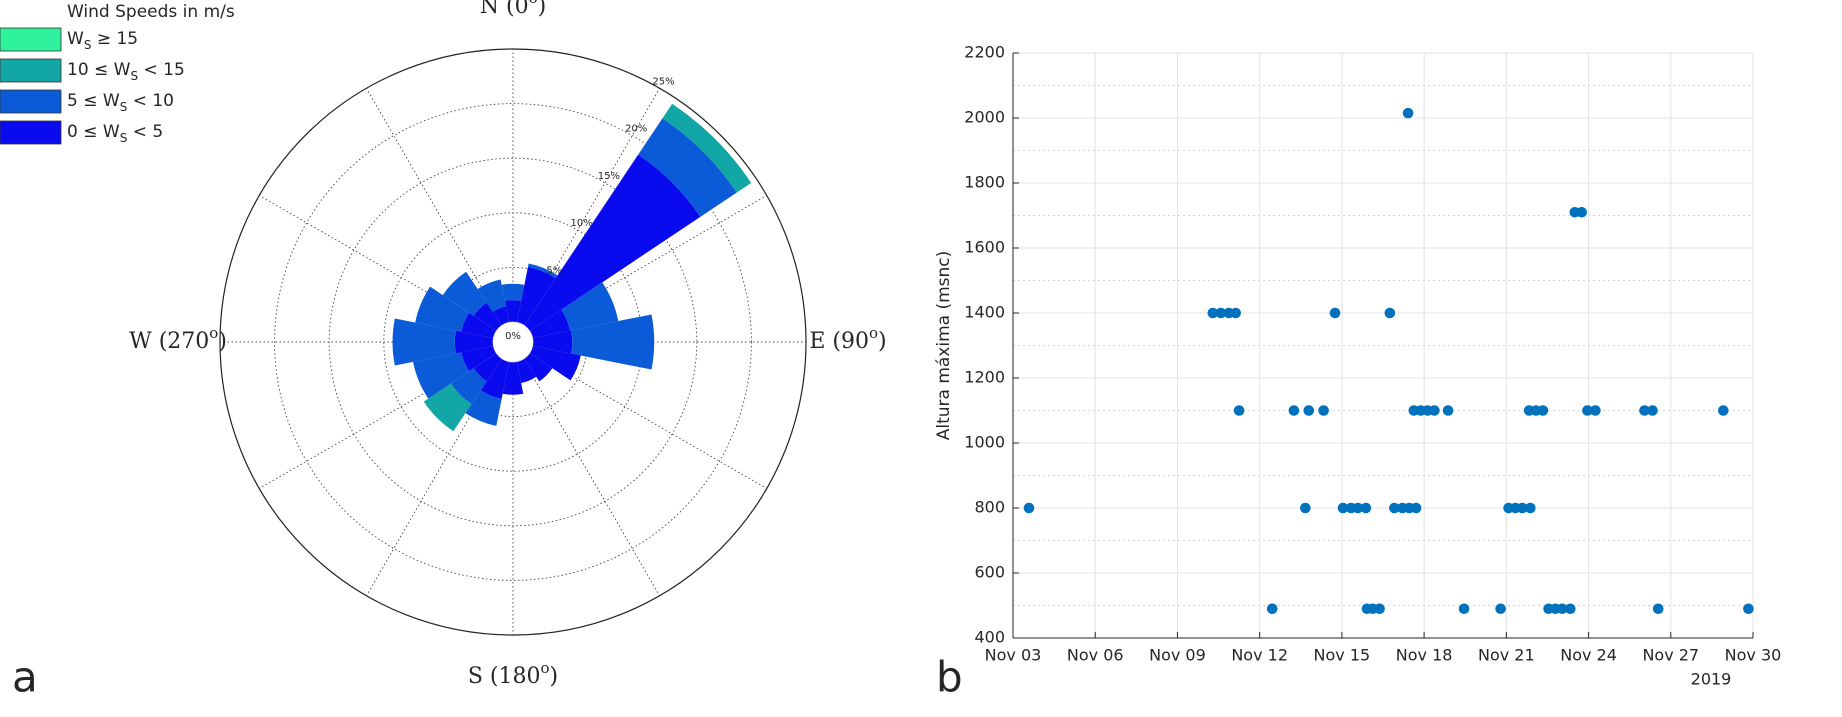 Image resolution: width=1842 pixels, height=717 pixels. I want to click on direction-text: W (270, so click(169, 341).